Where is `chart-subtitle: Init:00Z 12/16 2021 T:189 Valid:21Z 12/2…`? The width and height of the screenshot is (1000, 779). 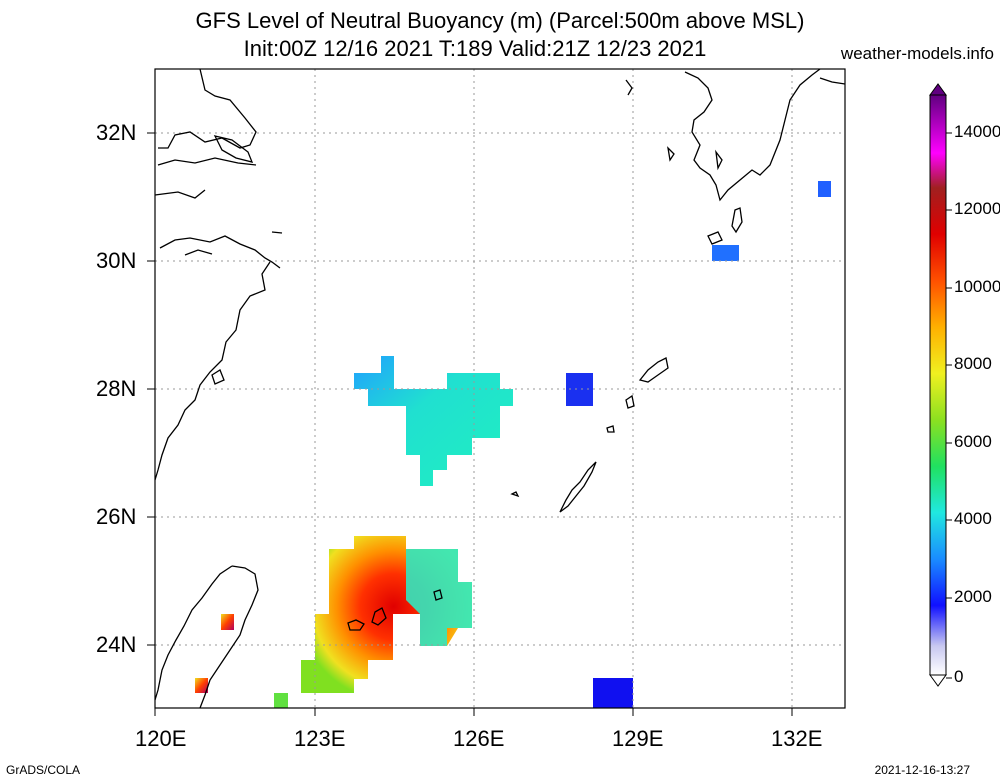
chart-subtitle: Init:00Z 12/16 2021 T:189 Valid:21Z 12/2… is located at coordinates (475, 48).